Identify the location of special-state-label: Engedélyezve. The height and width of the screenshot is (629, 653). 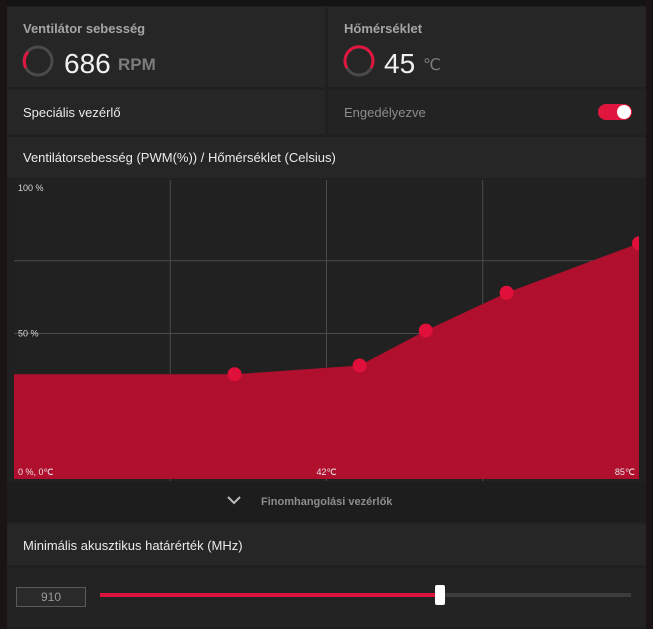
(385, 112).